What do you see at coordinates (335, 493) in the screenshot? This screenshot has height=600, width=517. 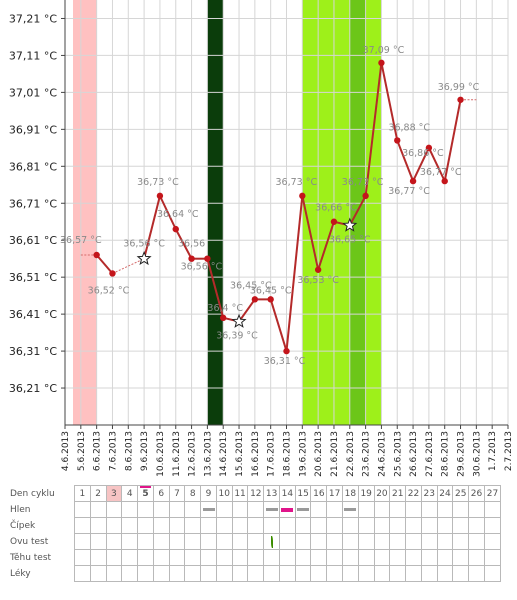 I see `cycle-day-cell: 17` at bounding box center [335, 493].